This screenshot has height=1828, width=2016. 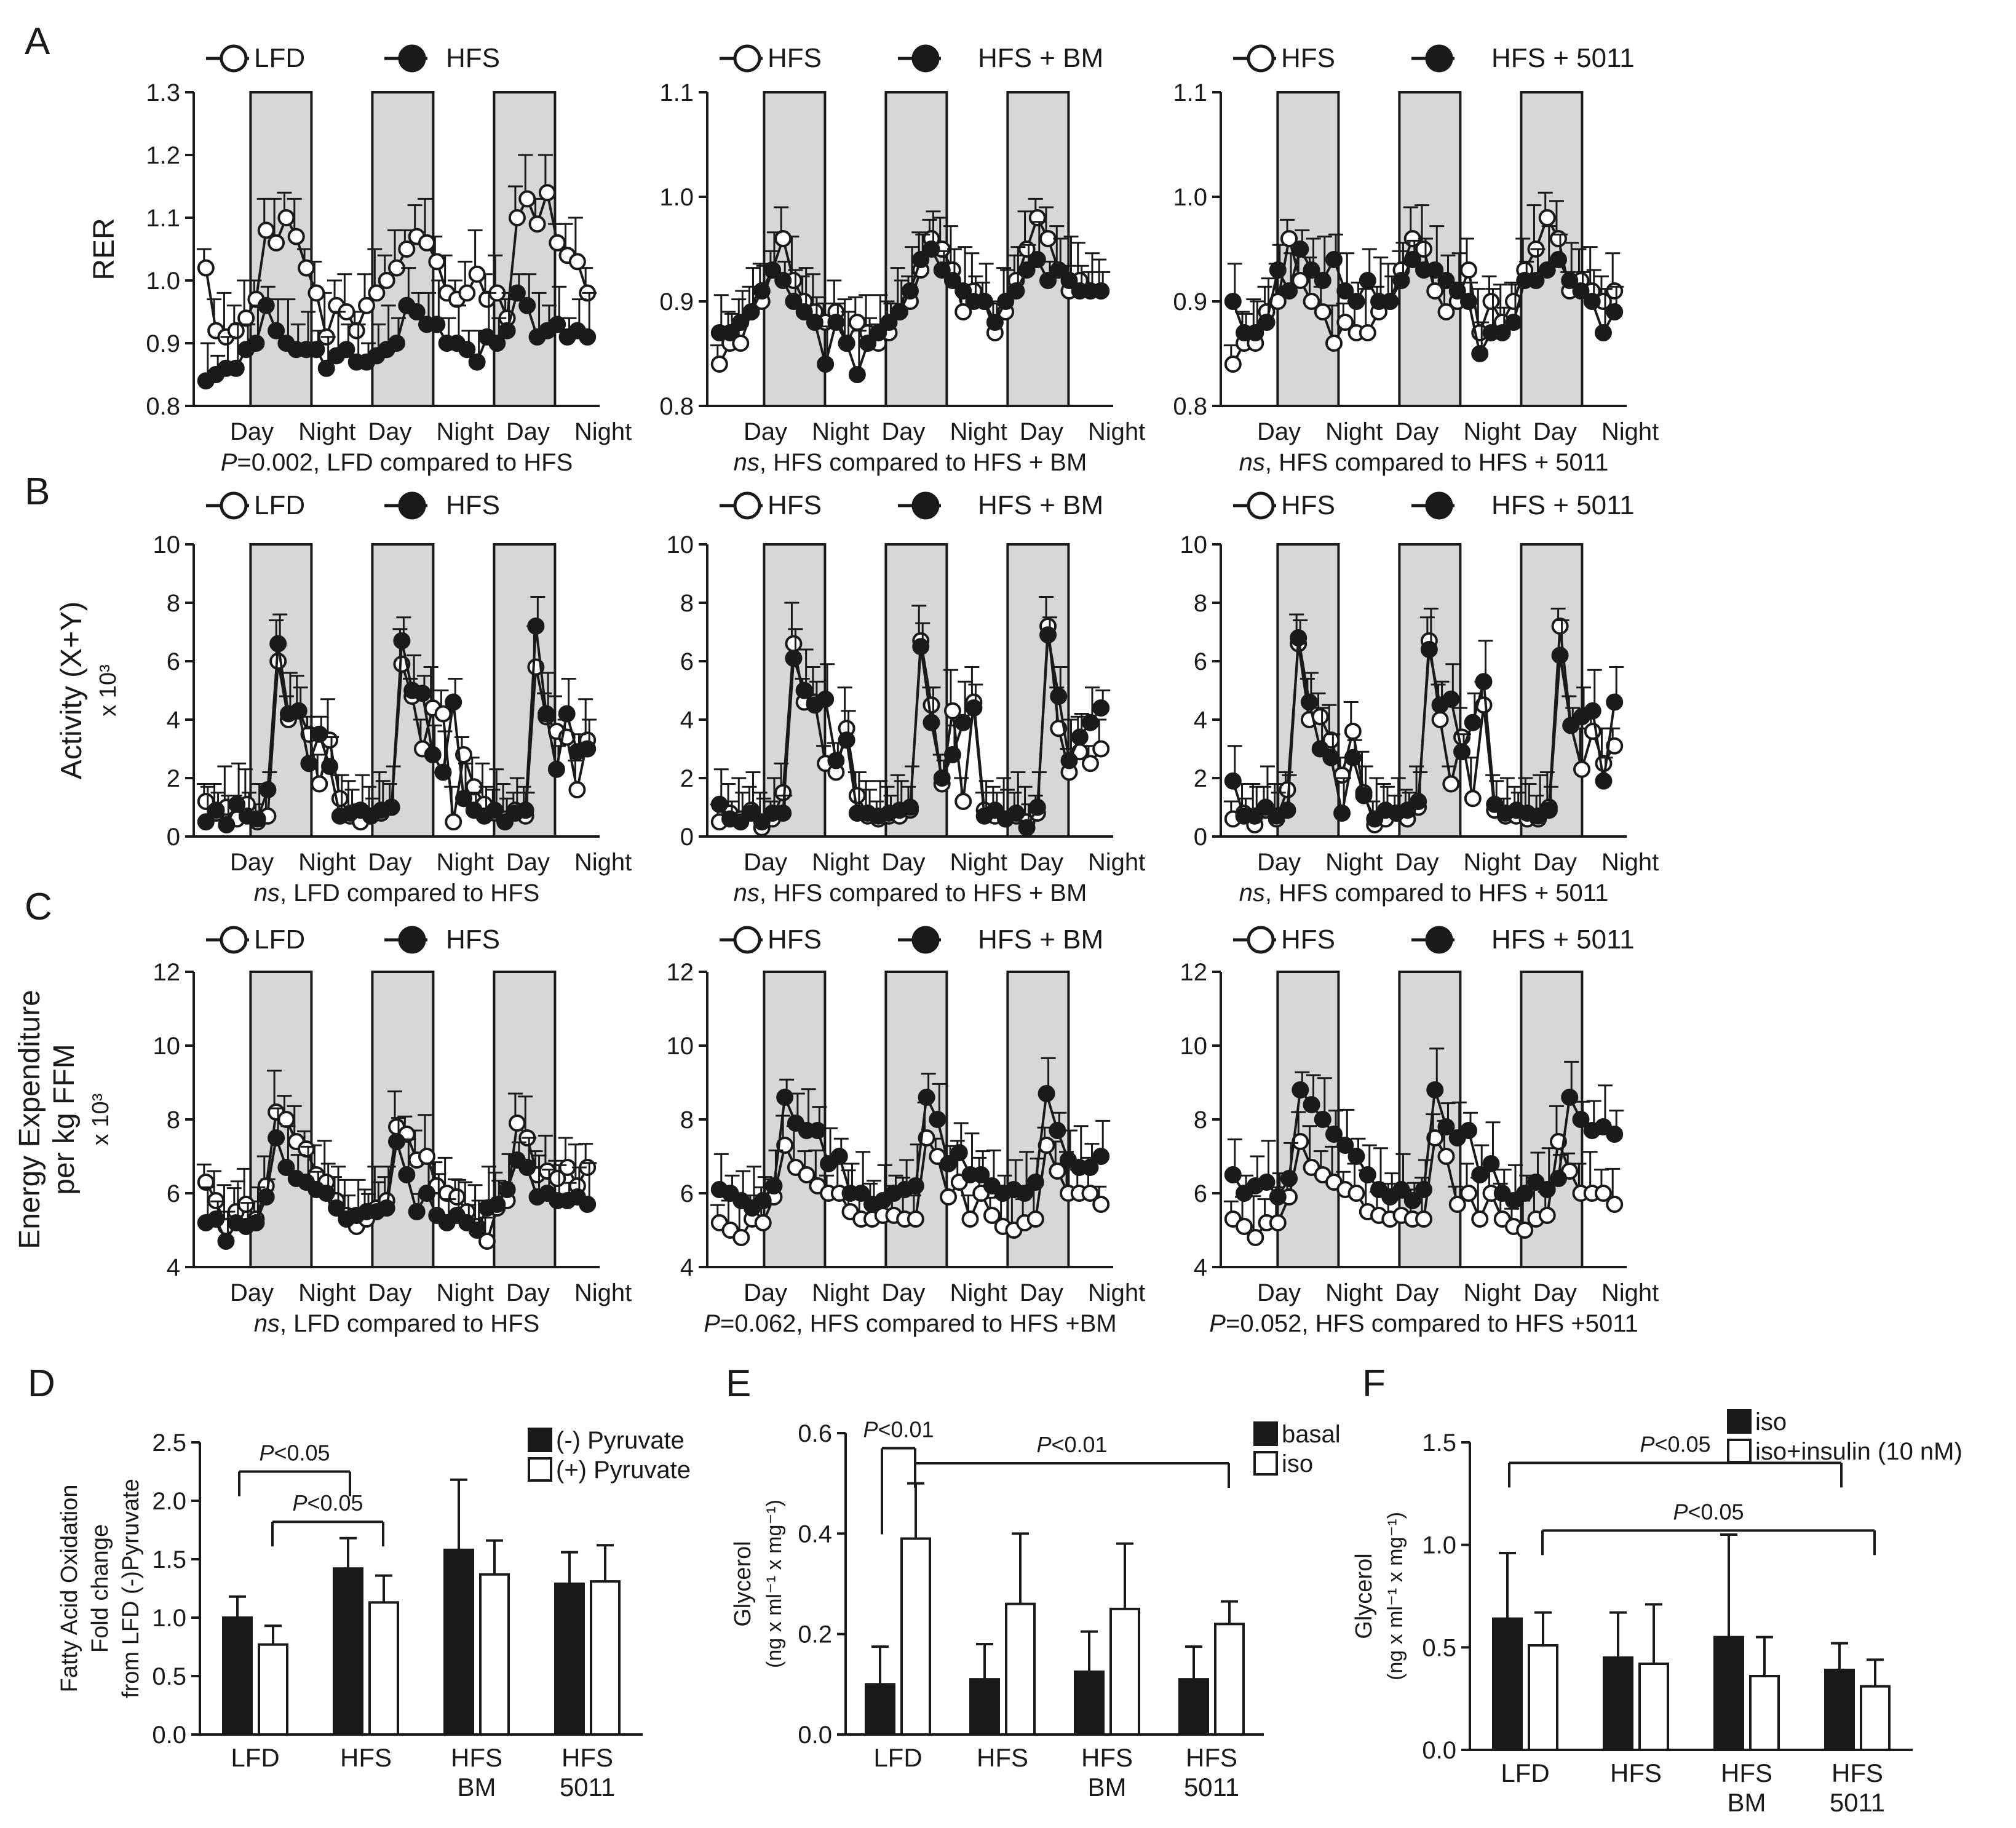 What do you see at coordinates (680, 973) in the screenshot?
I see `y-tick-label: 12` at bounding box center [680, 973].